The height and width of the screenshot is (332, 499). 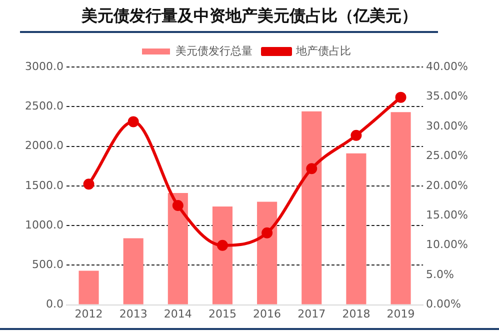 What do you see at coordinates (267, 313) in the screenshot?
I see `x-tick-label: 2016` at bounding box center [267, 313].